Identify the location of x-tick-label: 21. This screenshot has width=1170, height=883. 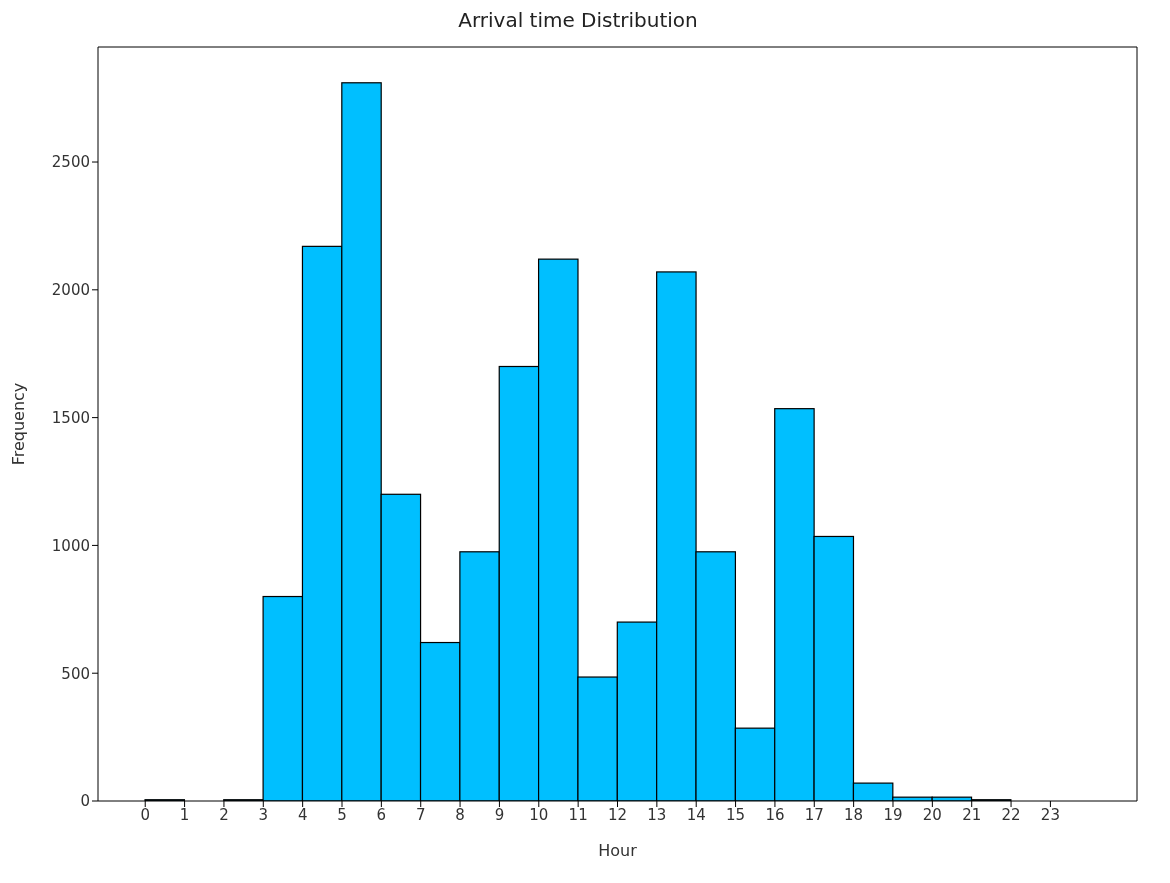
(972, 814).